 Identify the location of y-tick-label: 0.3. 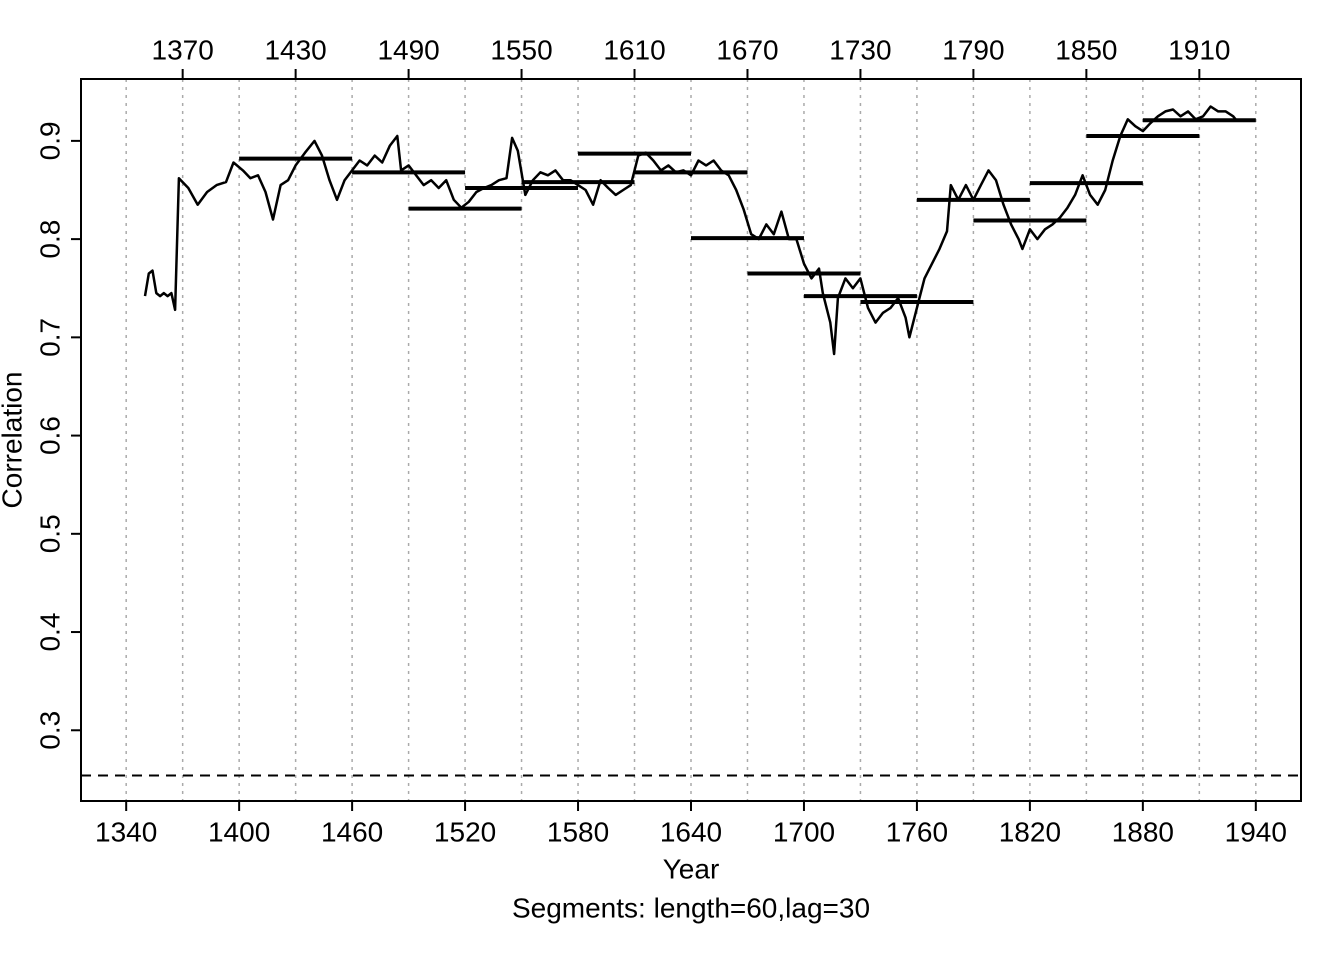
(49, 730).